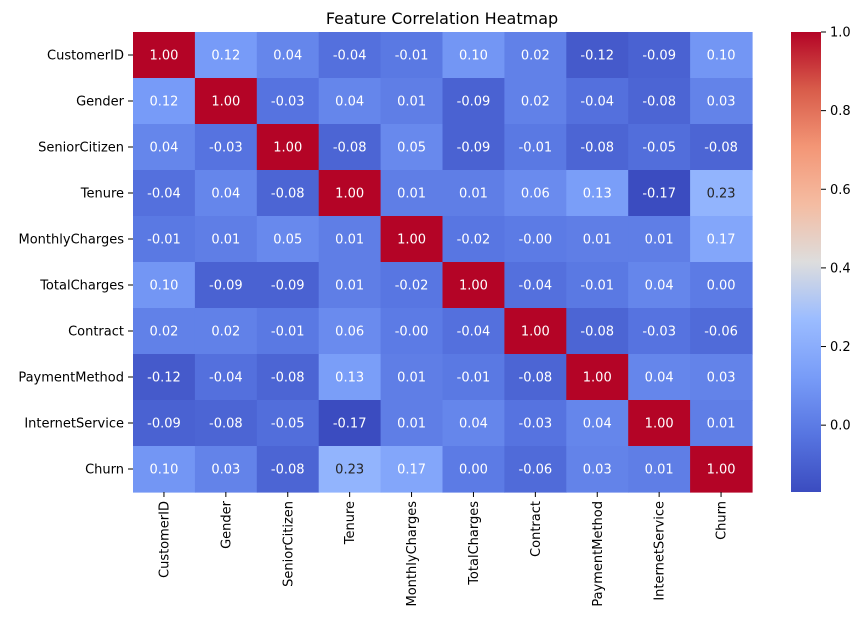 The image size is (856, 627). What do you see at coordinates (102, 194) in the screenshot?
I see `y-tick-label: Tenure` at bounding box center [102, 194].